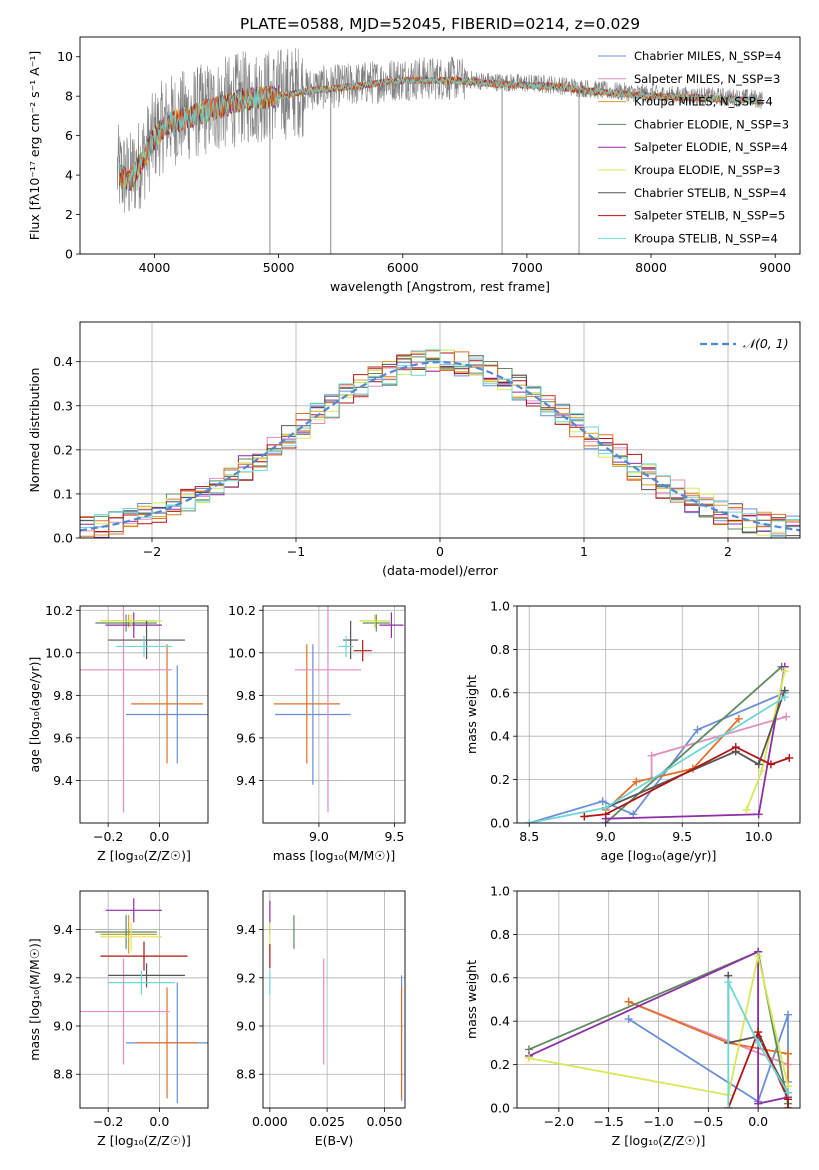  What do you see at coordinates (440, 286) in the screenshot?
I see `x-axis-label: wavelength [Angstrom, rest frame]` at bounding box center [440, 286].